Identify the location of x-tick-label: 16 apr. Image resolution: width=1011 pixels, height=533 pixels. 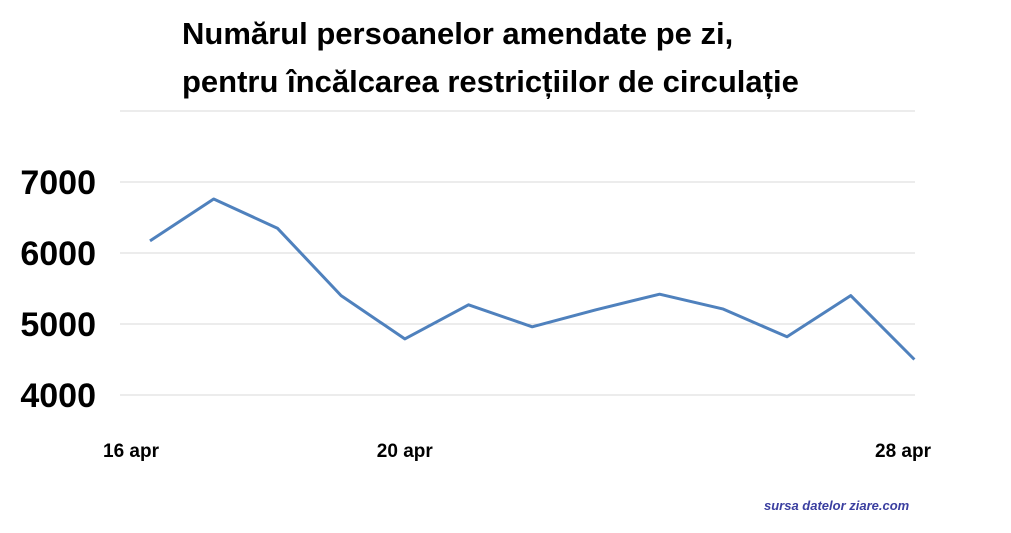
(131, 451).